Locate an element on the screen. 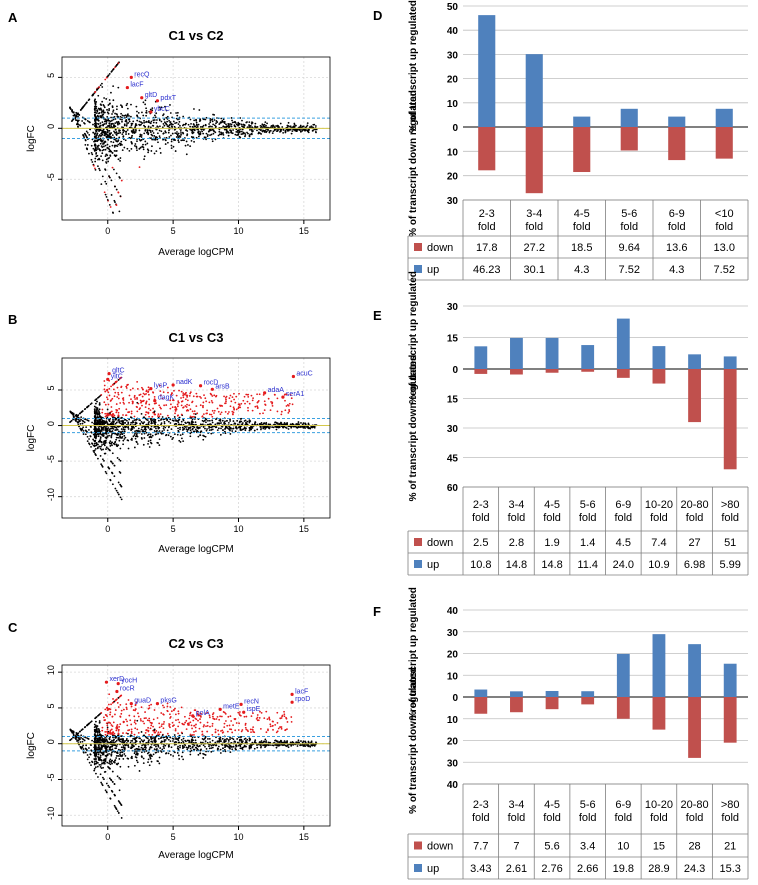 The height and width of the screenshot is (885, 758). gene-label: ybcC is located at coordinates (162, 109).